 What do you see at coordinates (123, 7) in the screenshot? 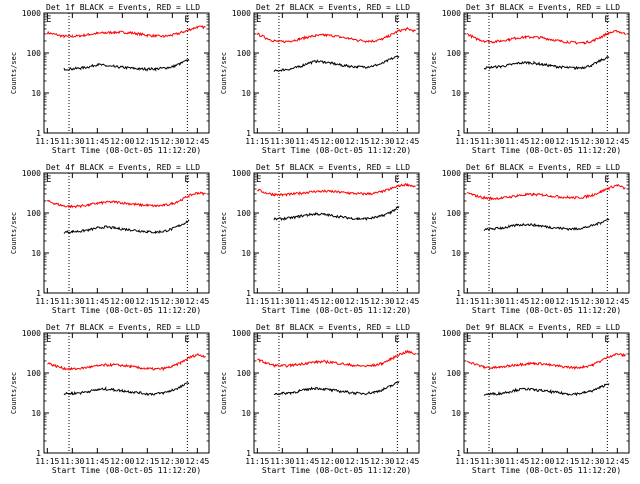
I see `panel-title: Det 1f BLACK = Events, RED = LLD` at bounding box center [123, 7].